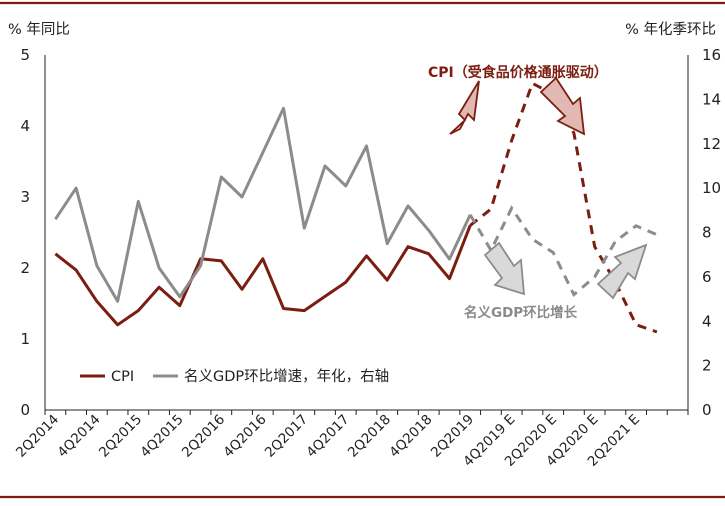  I want to click on cpi-annotation: CPI（受食品价格通胀驱动）, so click(518, 72).